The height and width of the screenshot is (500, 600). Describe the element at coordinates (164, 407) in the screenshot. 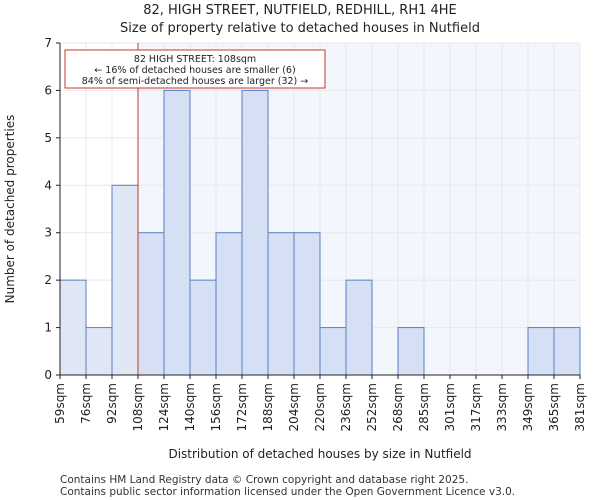

I see `x-tick-label: 124sqm` at that location.